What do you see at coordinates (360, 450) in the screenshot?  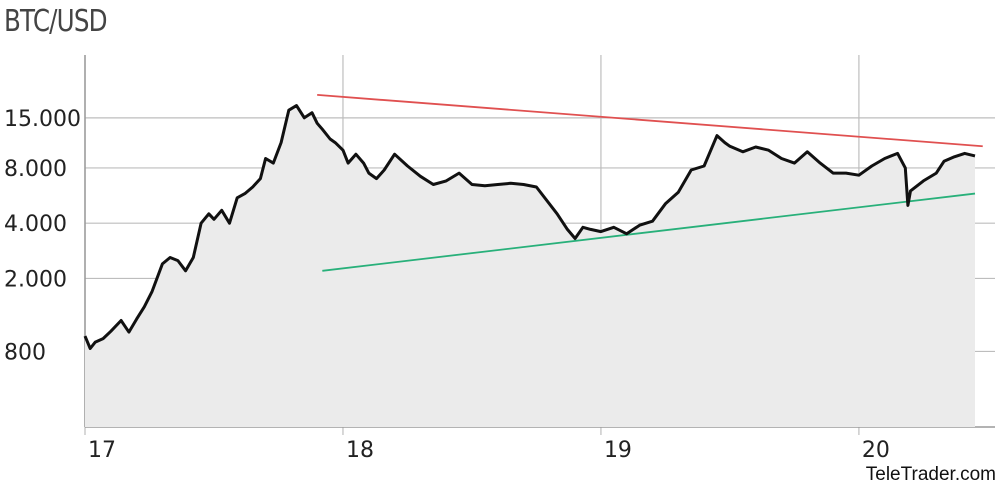 I see `x-tick-label: 18` at bounding box center [360, 450].